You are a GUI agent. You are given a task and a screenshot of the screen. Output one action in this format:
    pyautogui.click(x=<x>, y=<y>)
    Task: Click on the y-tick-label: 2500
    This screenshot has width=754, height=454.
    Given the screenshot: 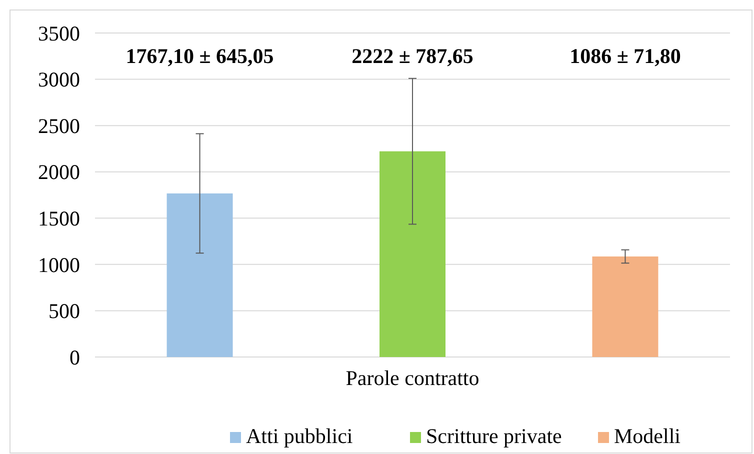 What is the action you would take?
    pyautogui.click(x=59, y=126)
    